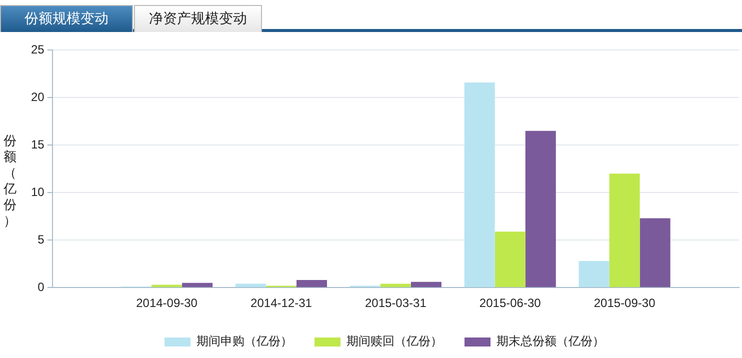 The height and width of the screenshot is (358, 742). I want to click on y-tick-label: 15, so click(37, 144).